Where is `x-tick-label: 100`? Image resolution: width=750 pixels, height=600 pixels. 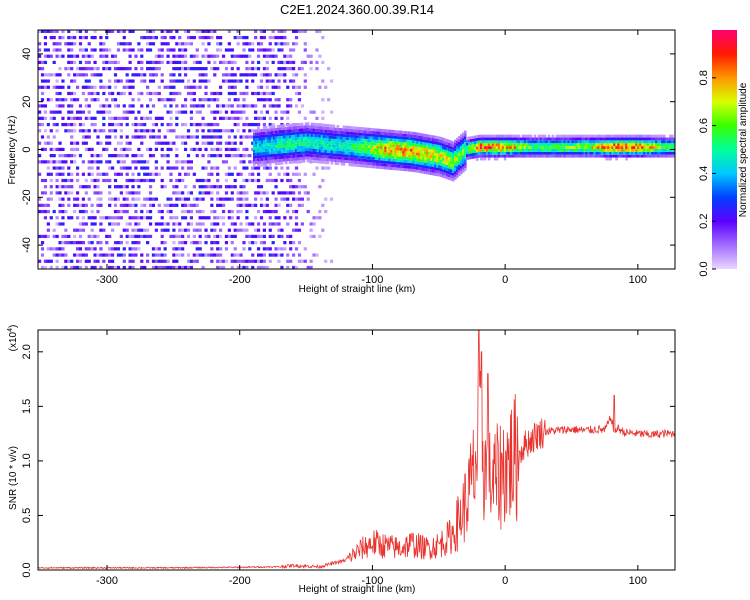
x-tick-label: 100 is located at coordinates (638, 581).